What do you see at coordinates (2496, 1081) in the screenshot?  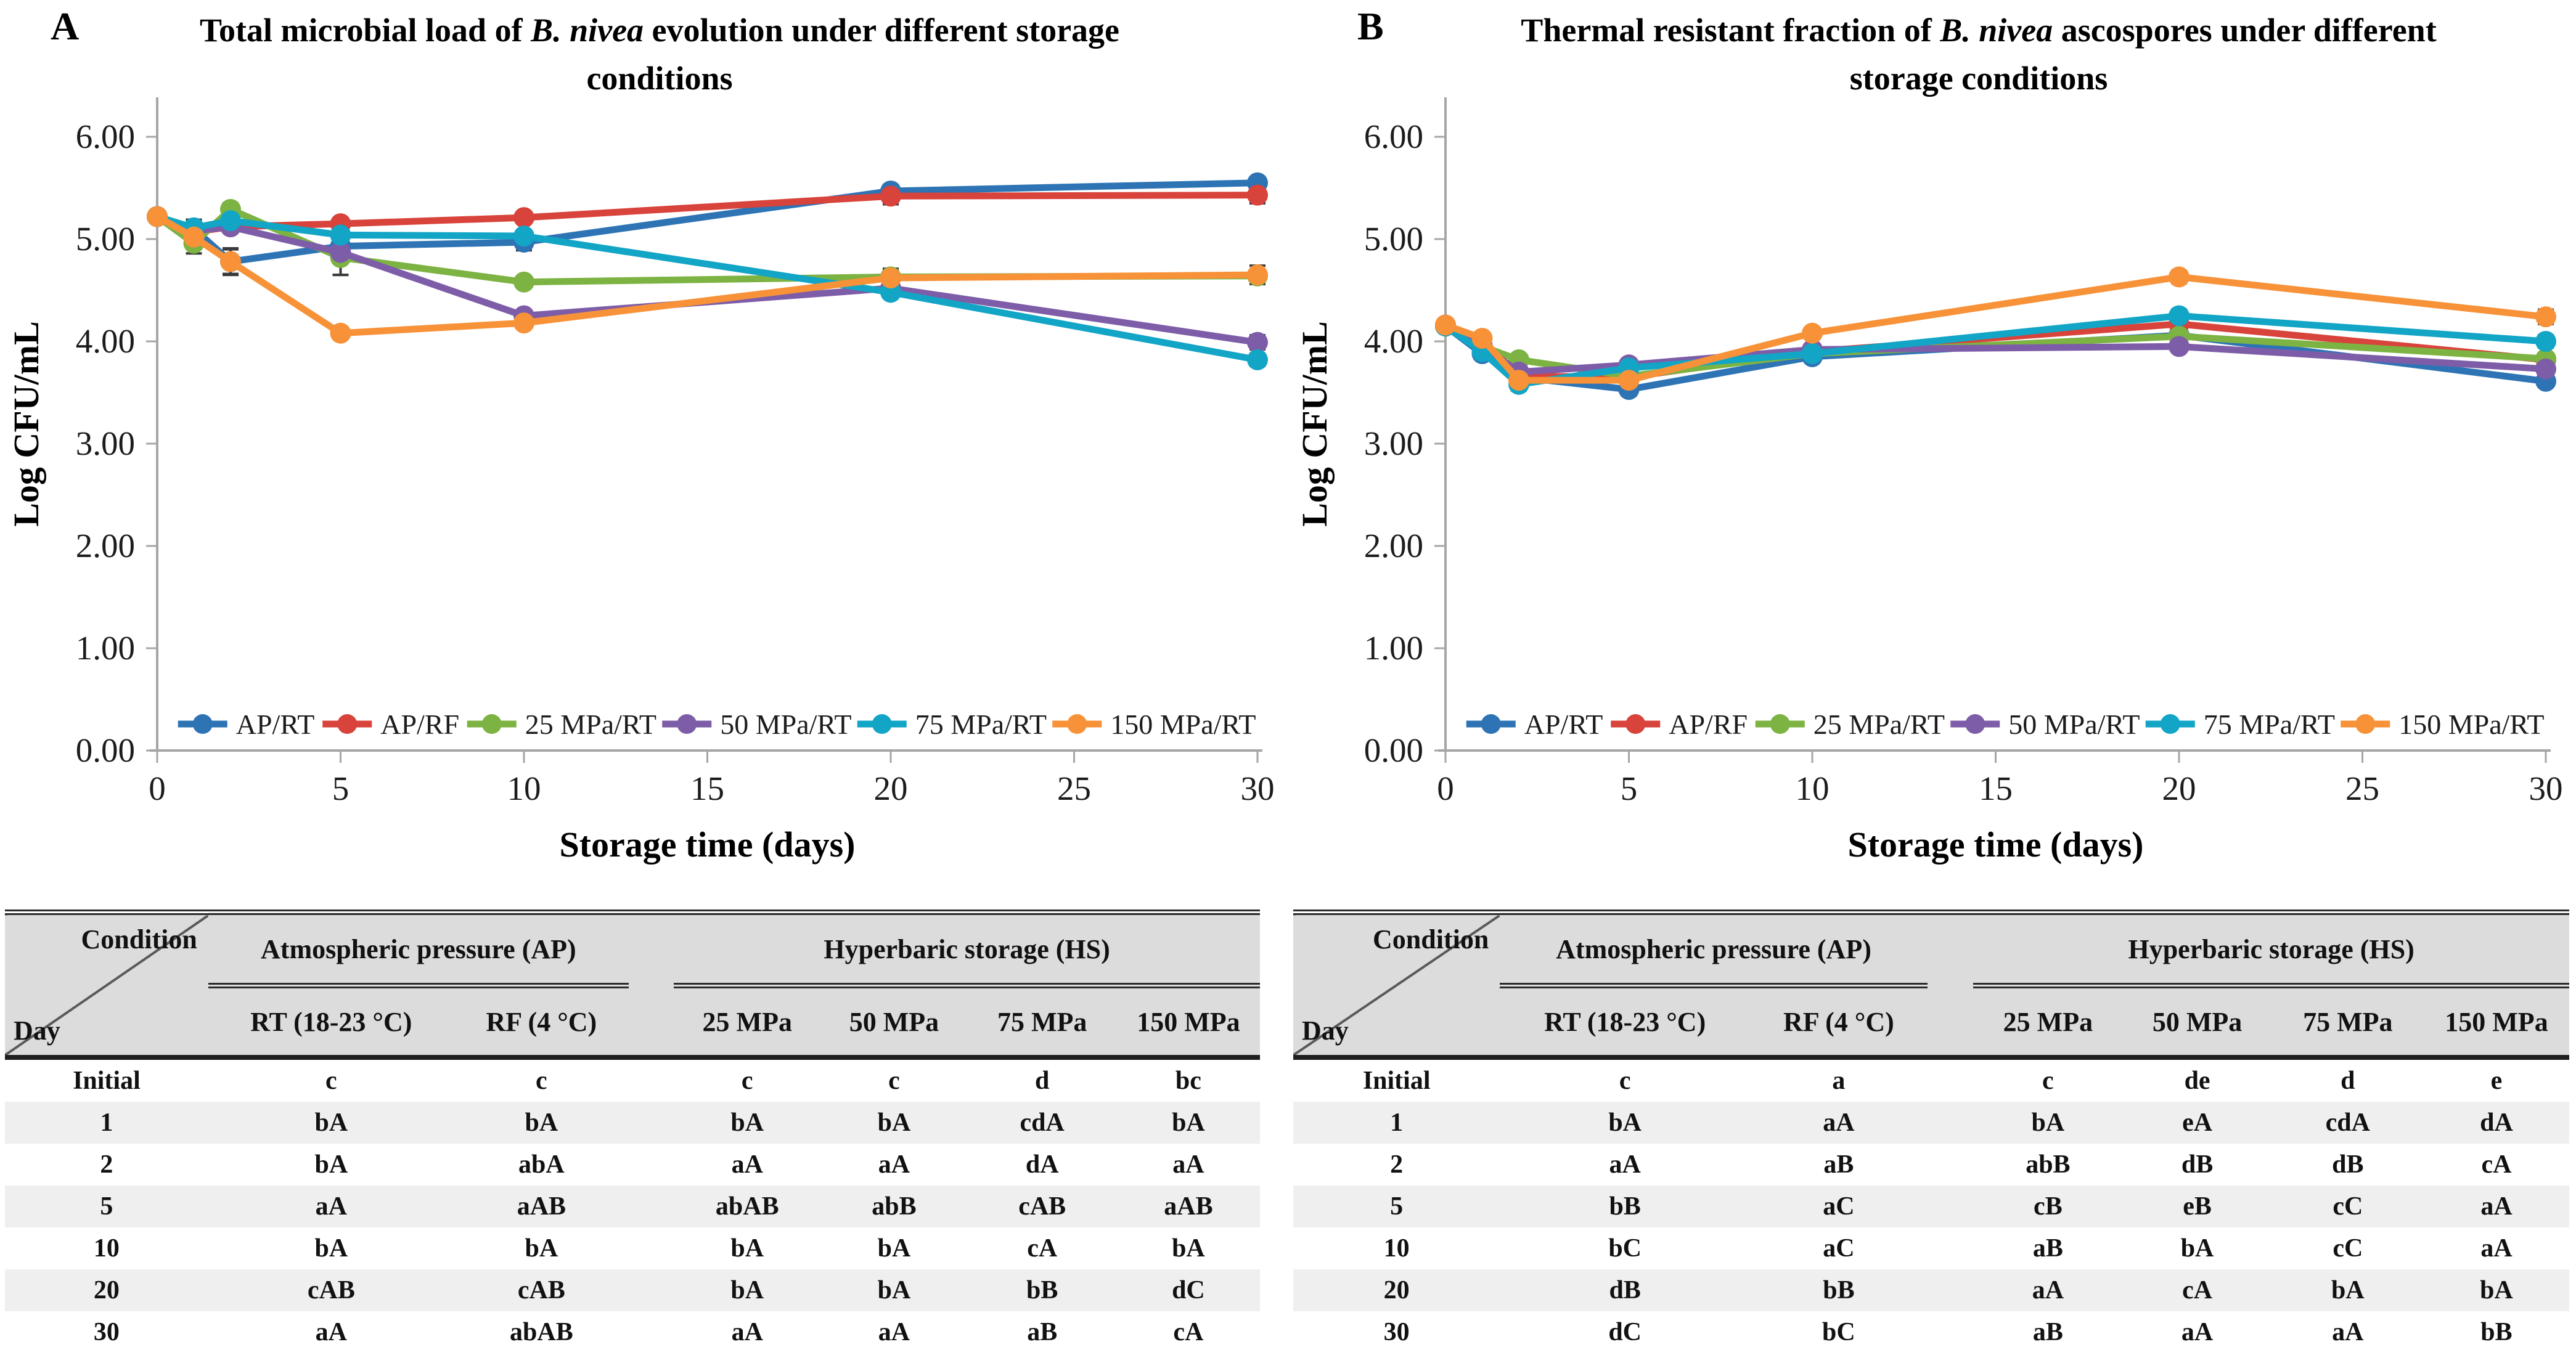 I see `significance-cell: e` at bounding box center [2496, 1081].